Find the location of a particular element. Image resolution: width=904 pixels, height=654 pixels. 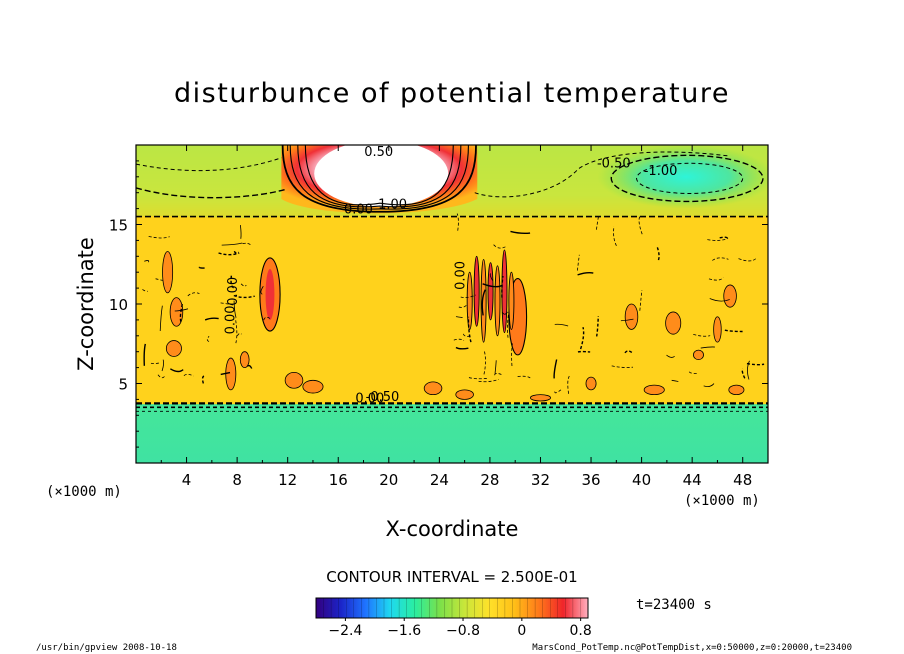

colorbar-fill is located at coordinates (452, 608).